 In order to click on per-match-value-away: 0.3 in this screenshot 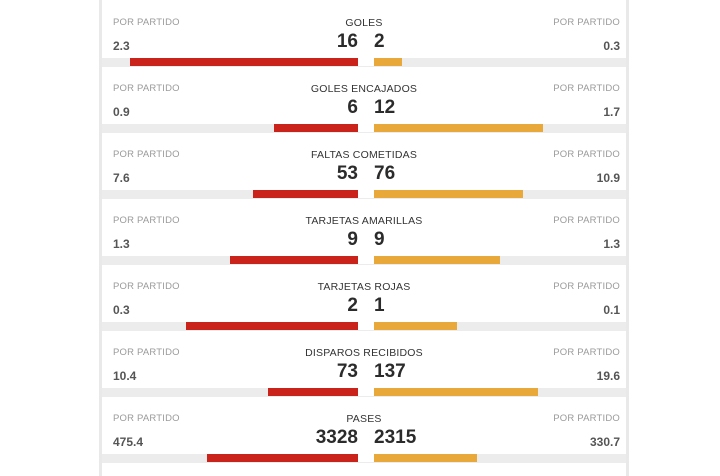, I will do `click(611, 46)`.